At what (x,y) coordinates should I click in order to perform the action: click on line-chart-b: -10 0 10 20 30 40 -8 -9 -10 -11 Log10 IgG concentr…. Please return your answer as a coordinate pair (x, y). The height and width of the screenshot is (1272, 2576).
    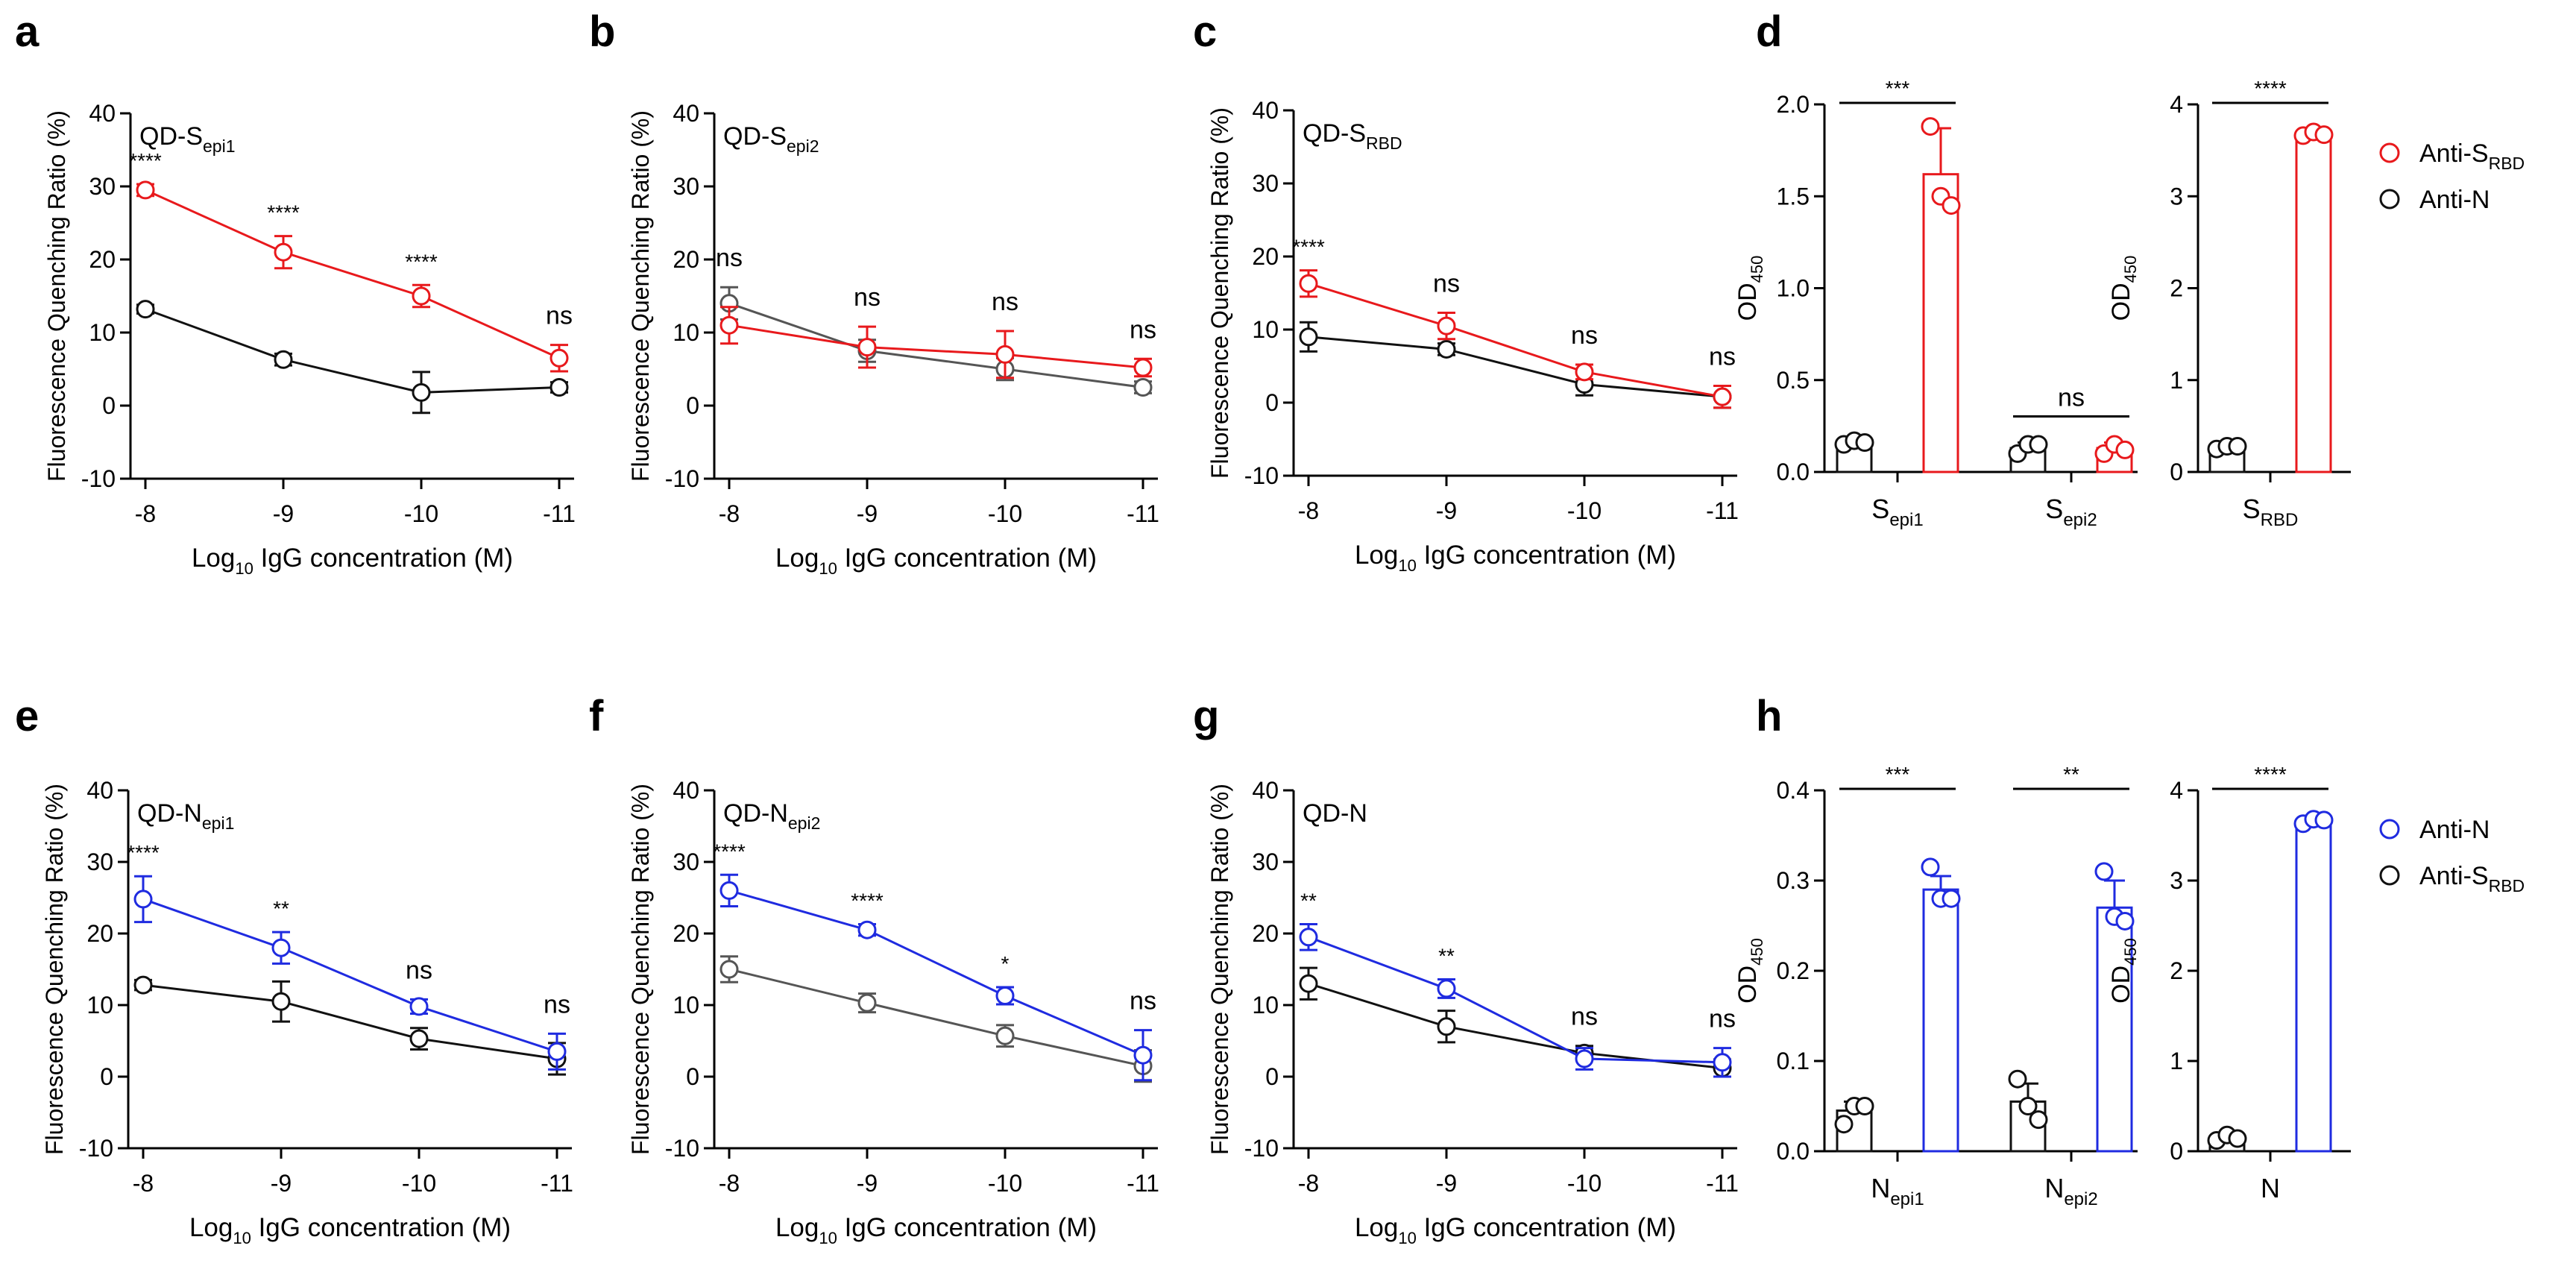
    Looking at the image, I should click on (893, 339).